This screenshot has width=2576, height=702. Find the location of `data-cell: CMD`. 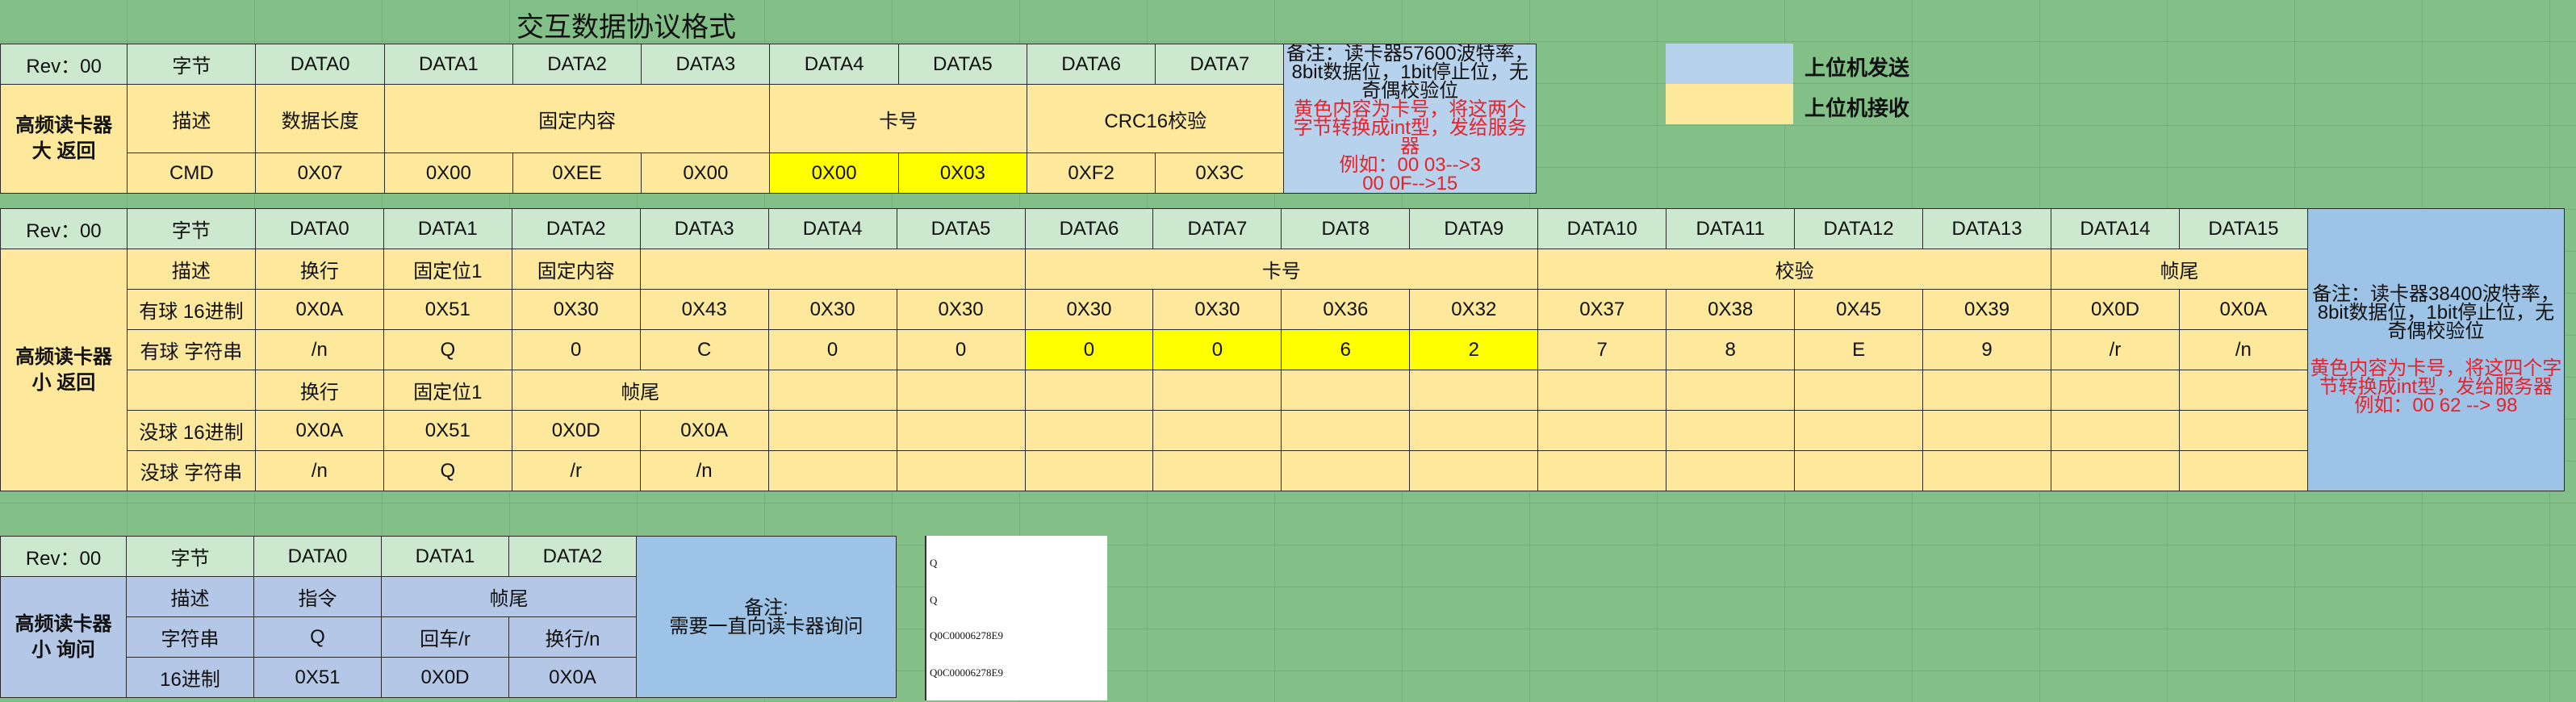

data-cell: CMD is located at coordinates (192, 173).